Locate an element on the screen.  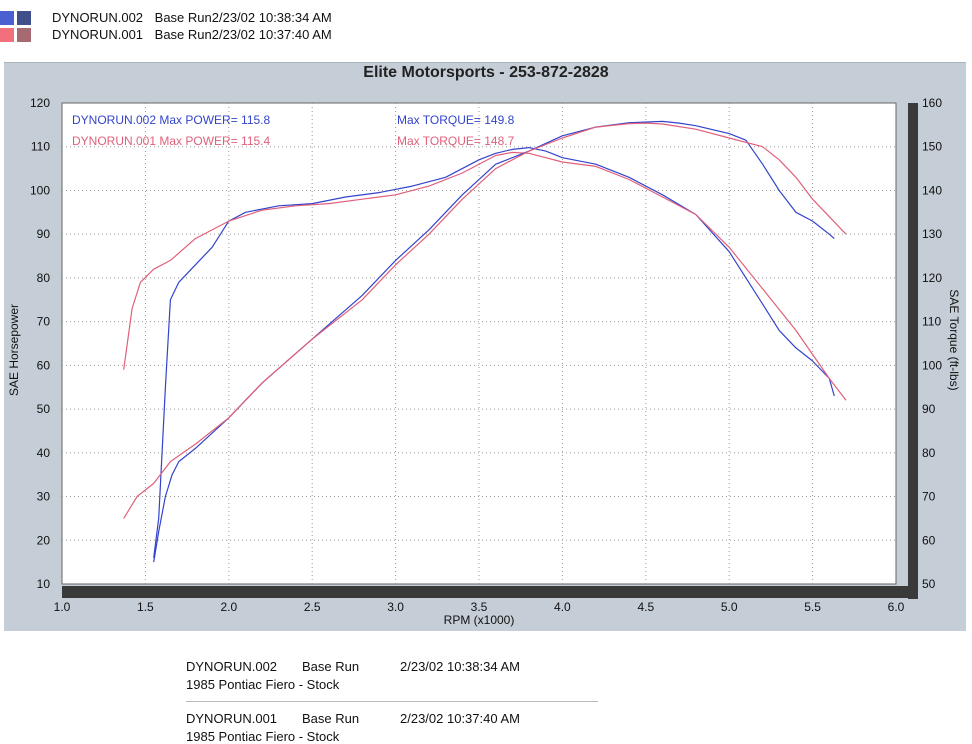
footer-run-name: DYNORUN.002 is located at coordinates (232, 666).